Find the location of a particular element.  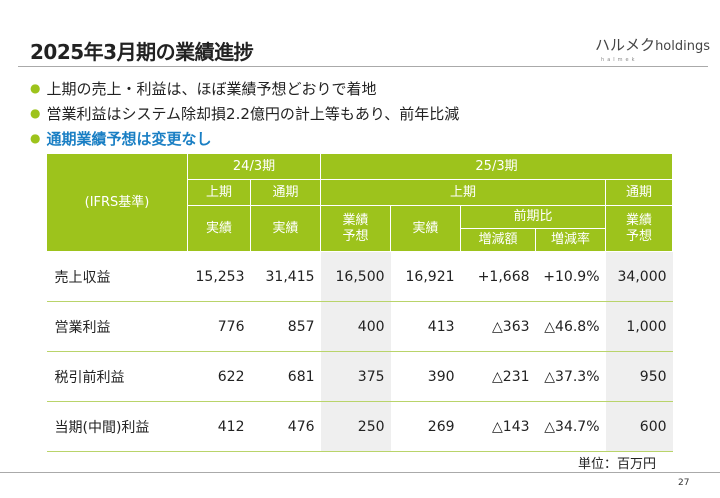

title-divider is located at coordinates (363, 66).